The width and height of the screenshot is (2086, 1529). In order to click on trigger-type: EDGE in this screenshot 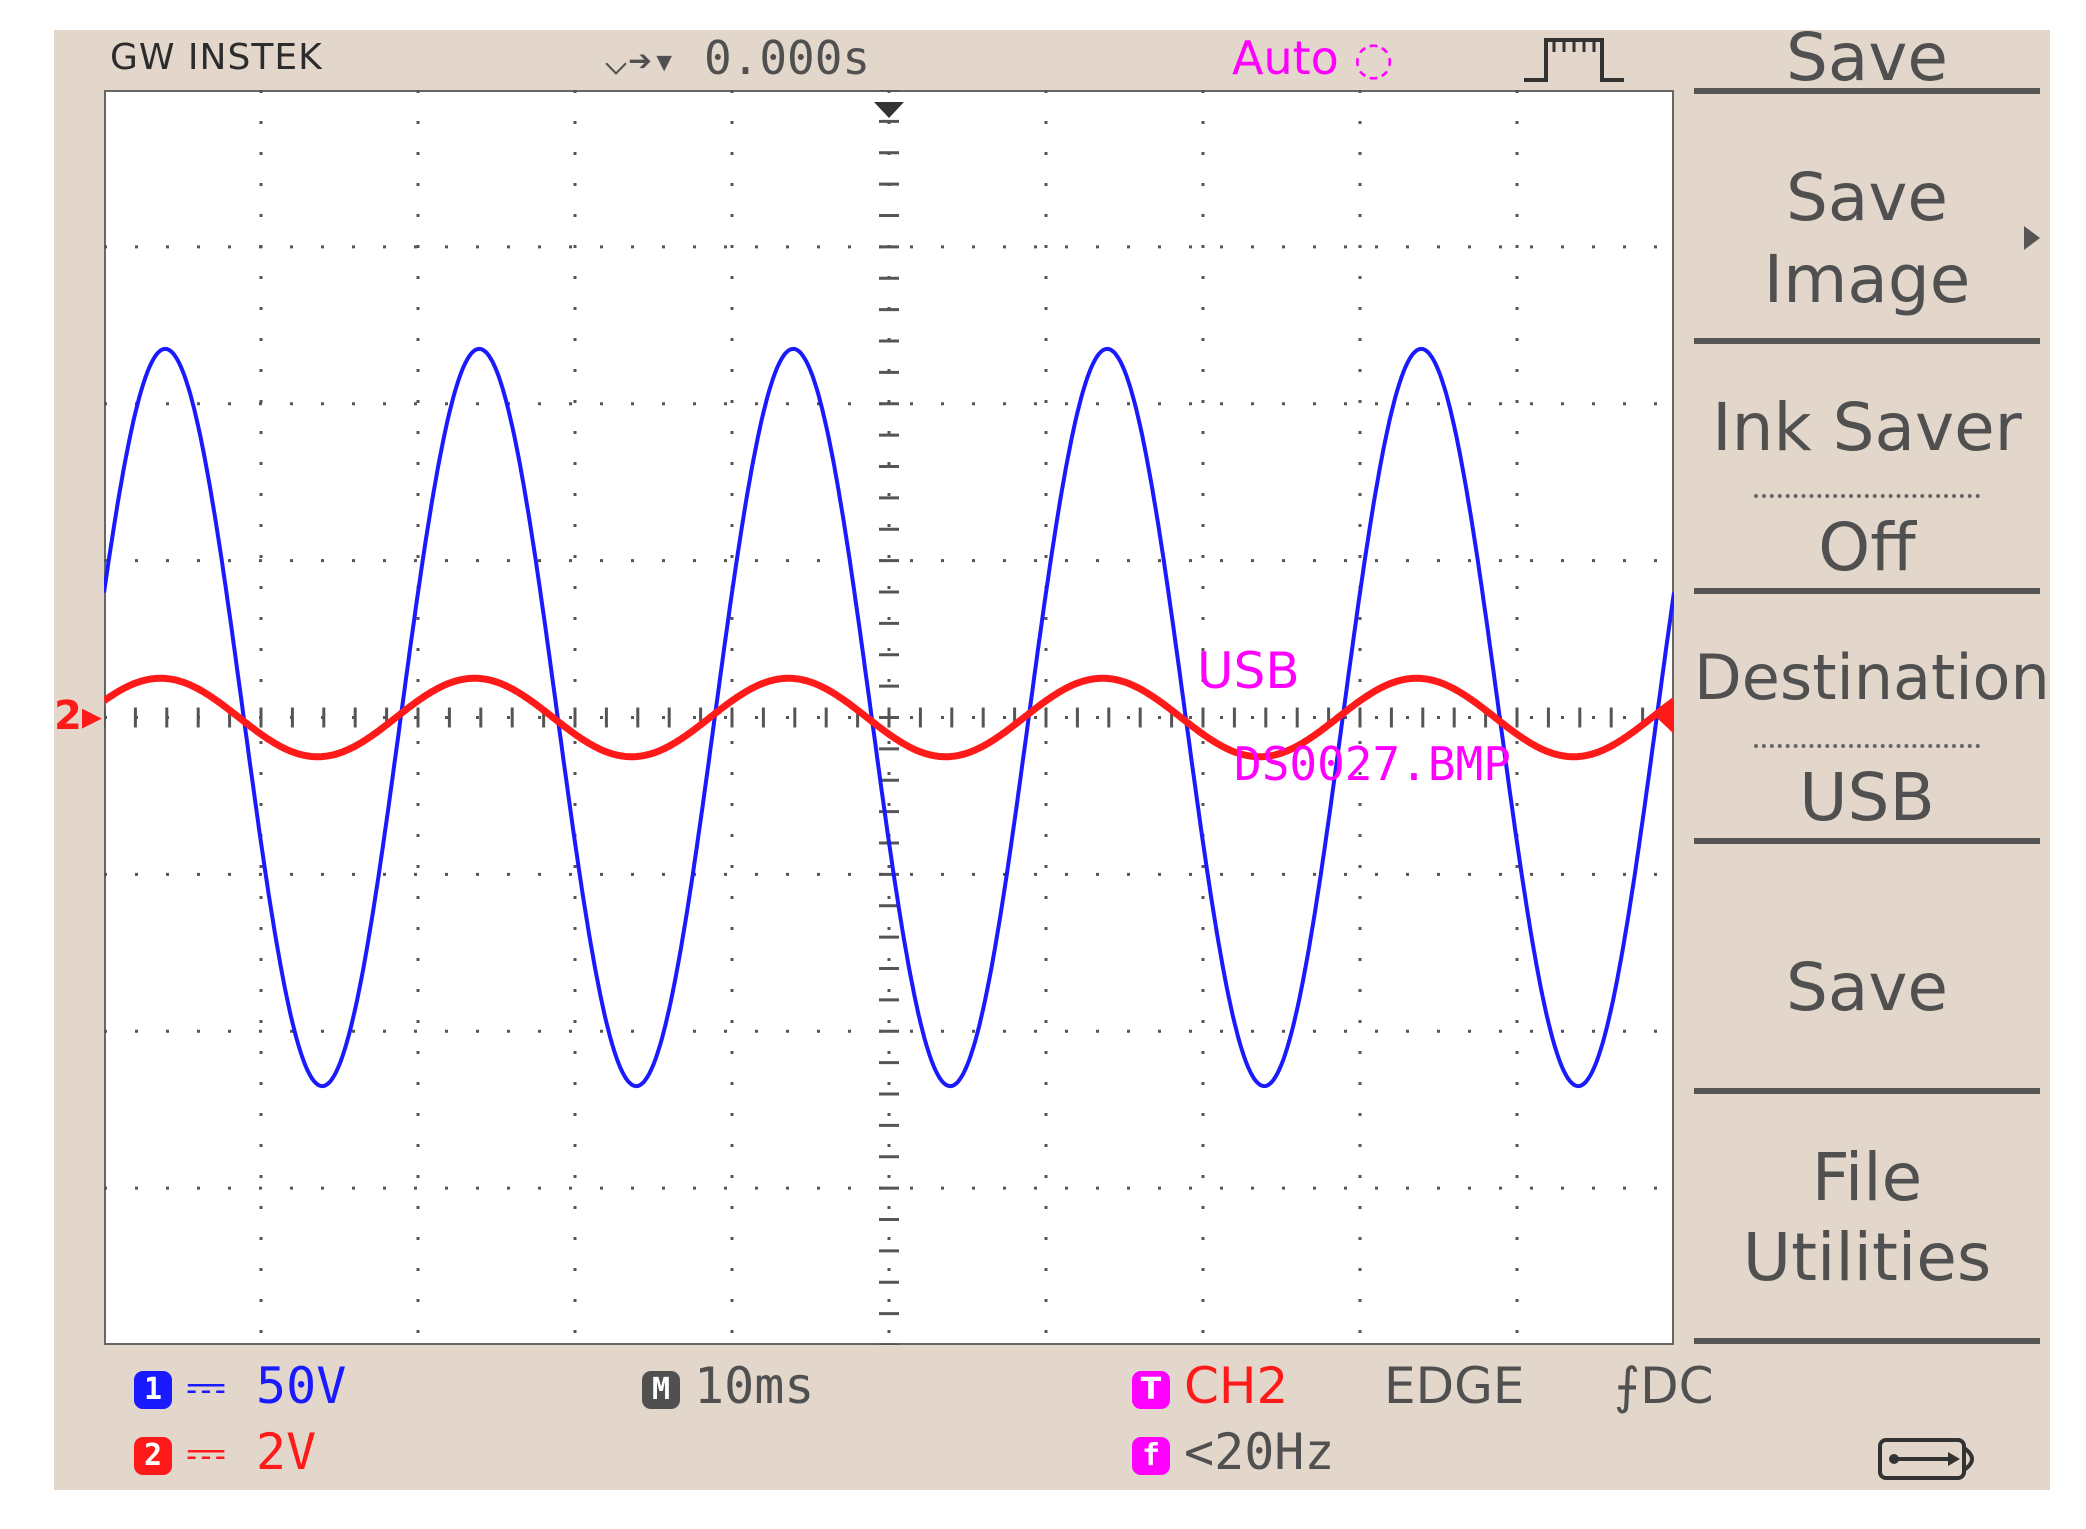, I will do `click(1454, 1386)`.